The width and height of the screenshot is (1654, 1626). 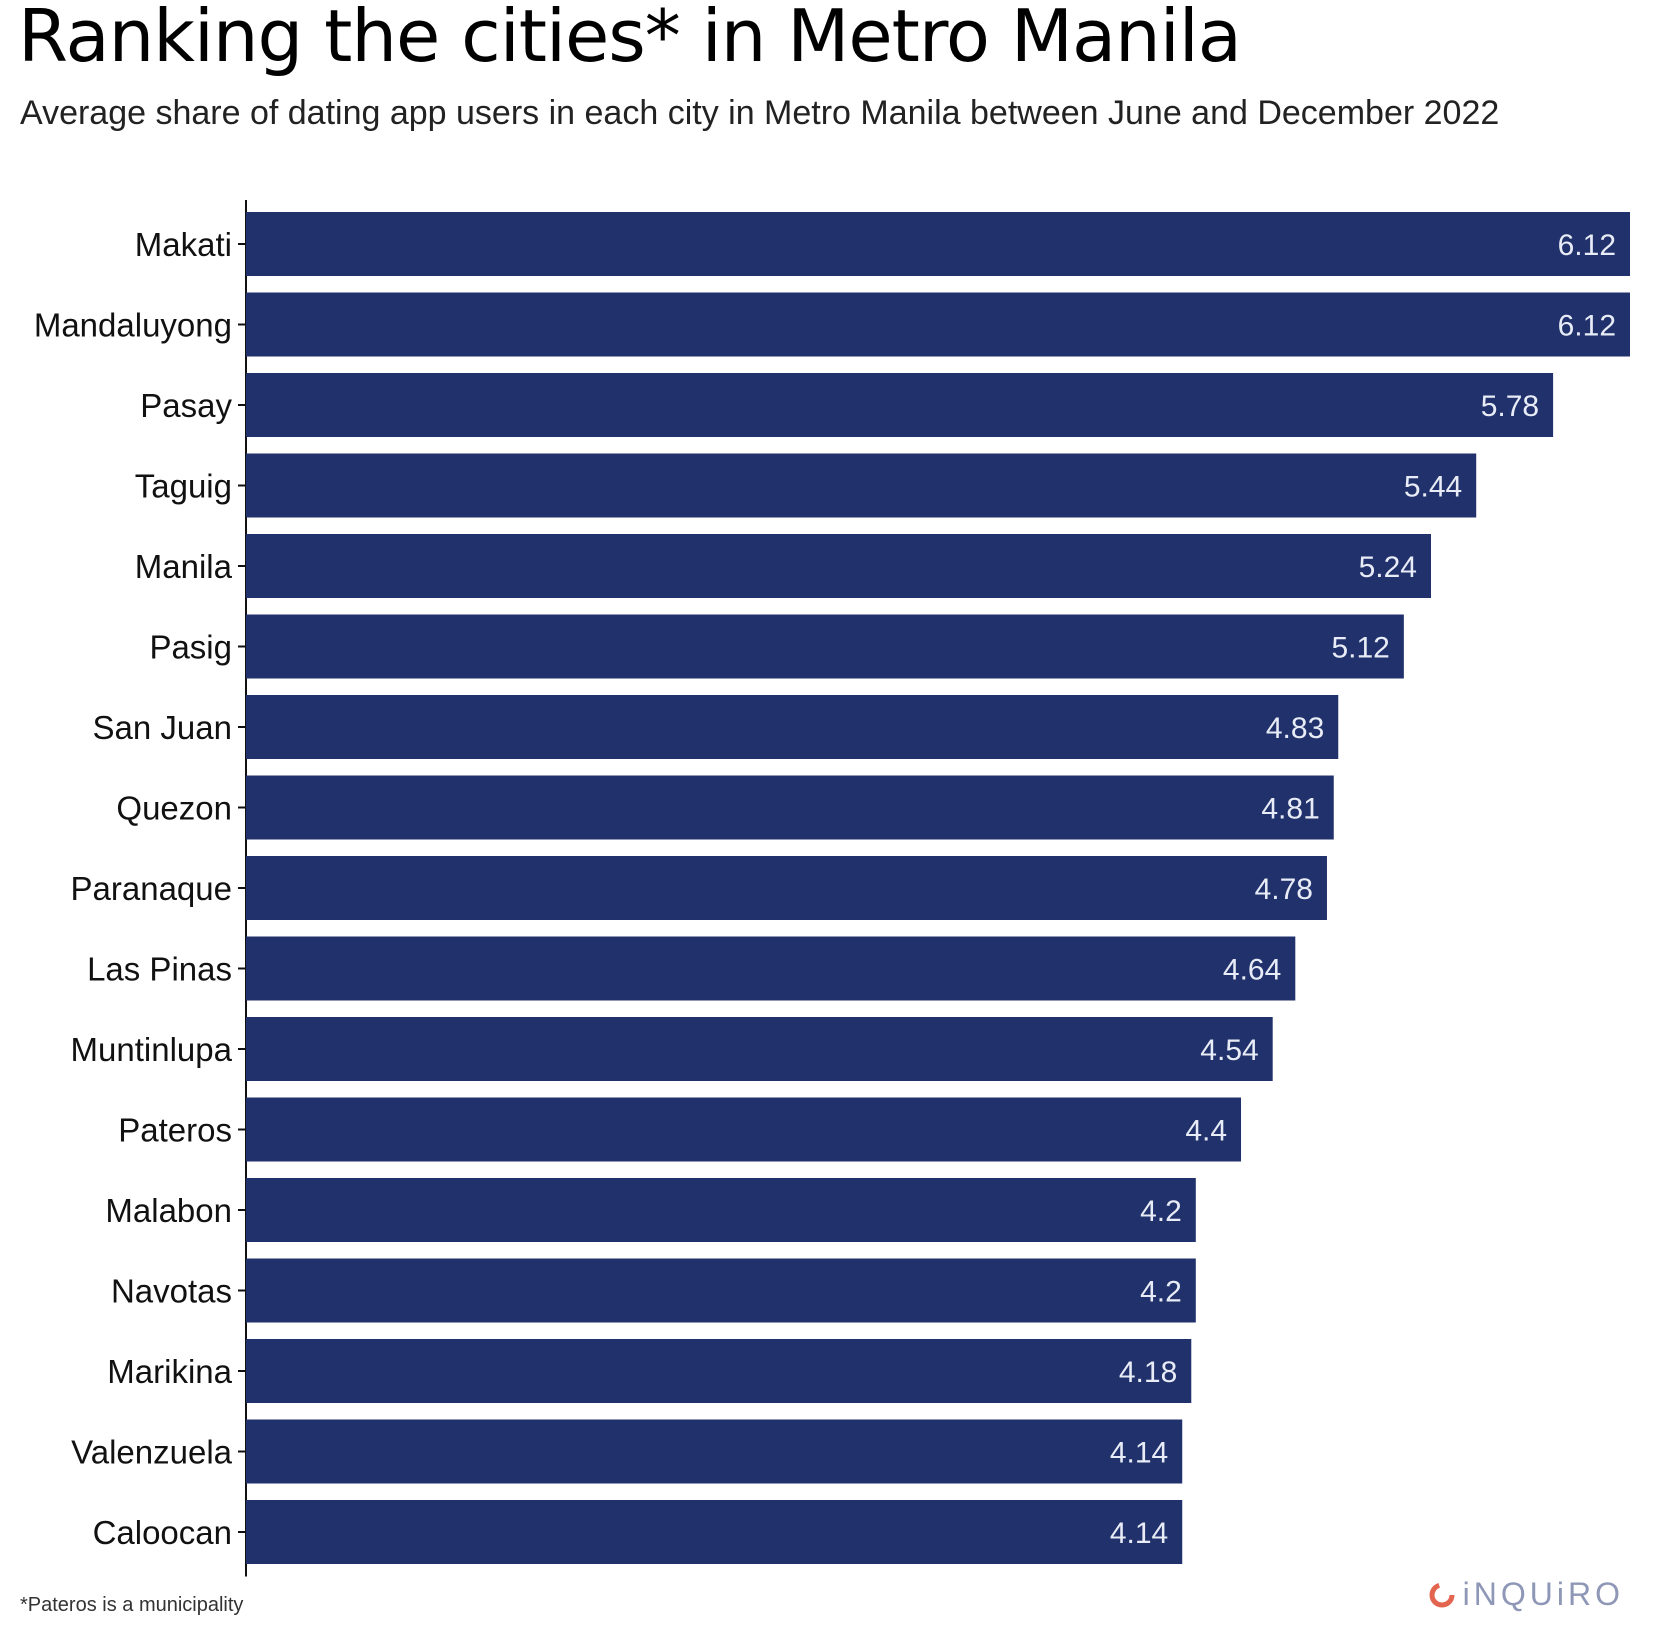 I want to click on bar-value-label: 4.64, so click(x=1252, y=970).